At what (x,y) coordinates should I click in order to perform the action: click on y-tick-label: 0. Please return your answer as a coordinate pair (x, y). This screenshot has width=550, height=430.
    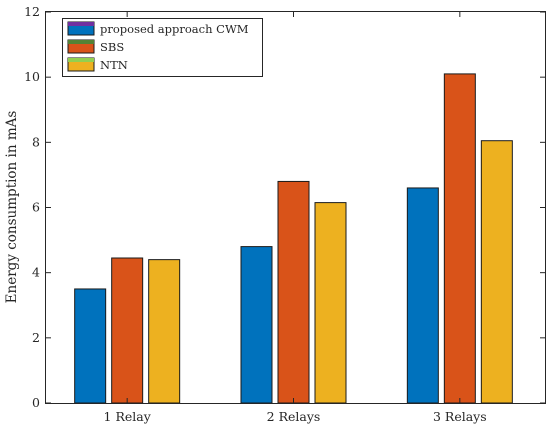
    Looking at the image, I should click on (36, 402).